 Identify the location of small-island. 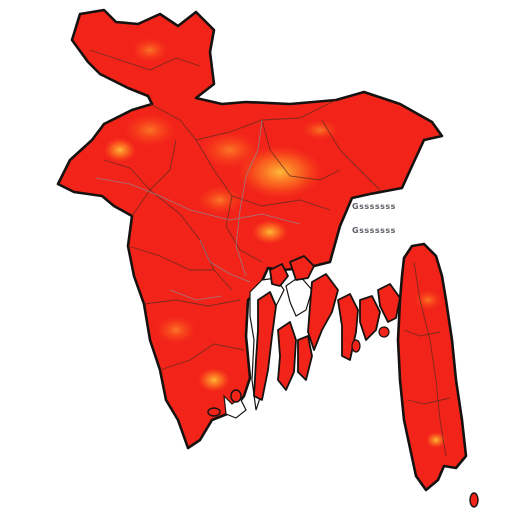
(474, 500).